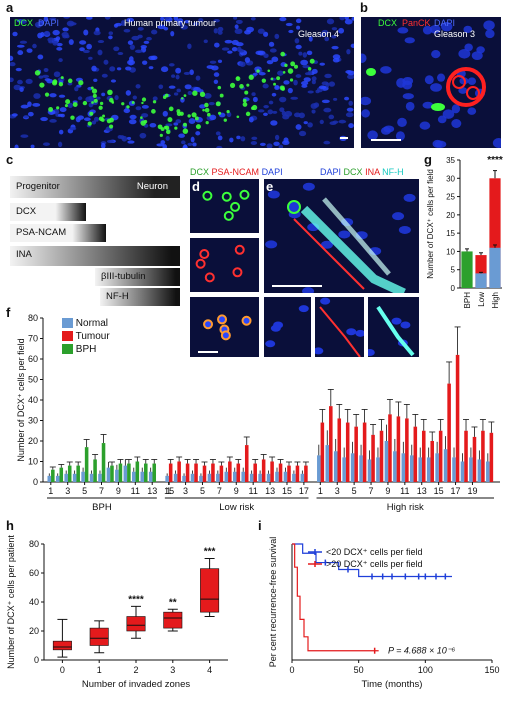 The height and width of the screenshot is (705, 506). Describe the element at coordinates (10, 7) in the screenshot. I see `panel-a-label: a` at that location.